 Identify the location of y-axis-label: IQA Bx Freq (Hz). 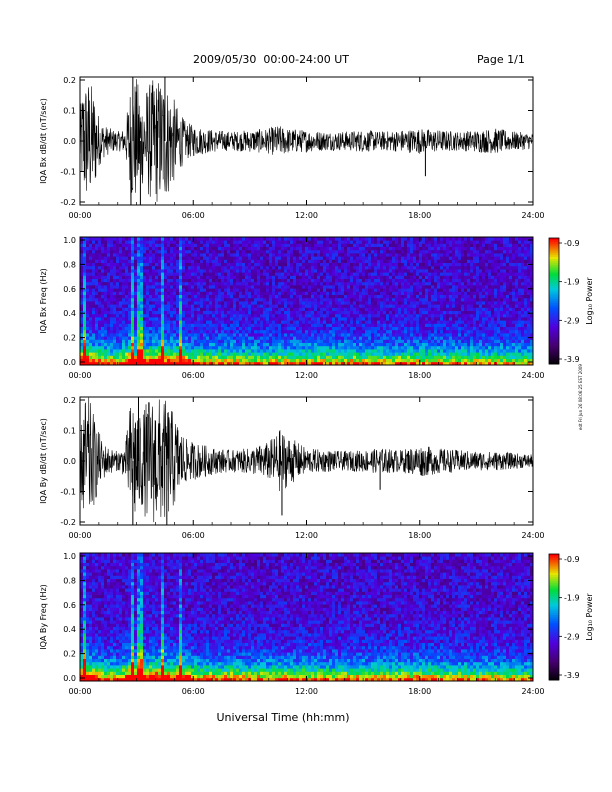
(43, 301).